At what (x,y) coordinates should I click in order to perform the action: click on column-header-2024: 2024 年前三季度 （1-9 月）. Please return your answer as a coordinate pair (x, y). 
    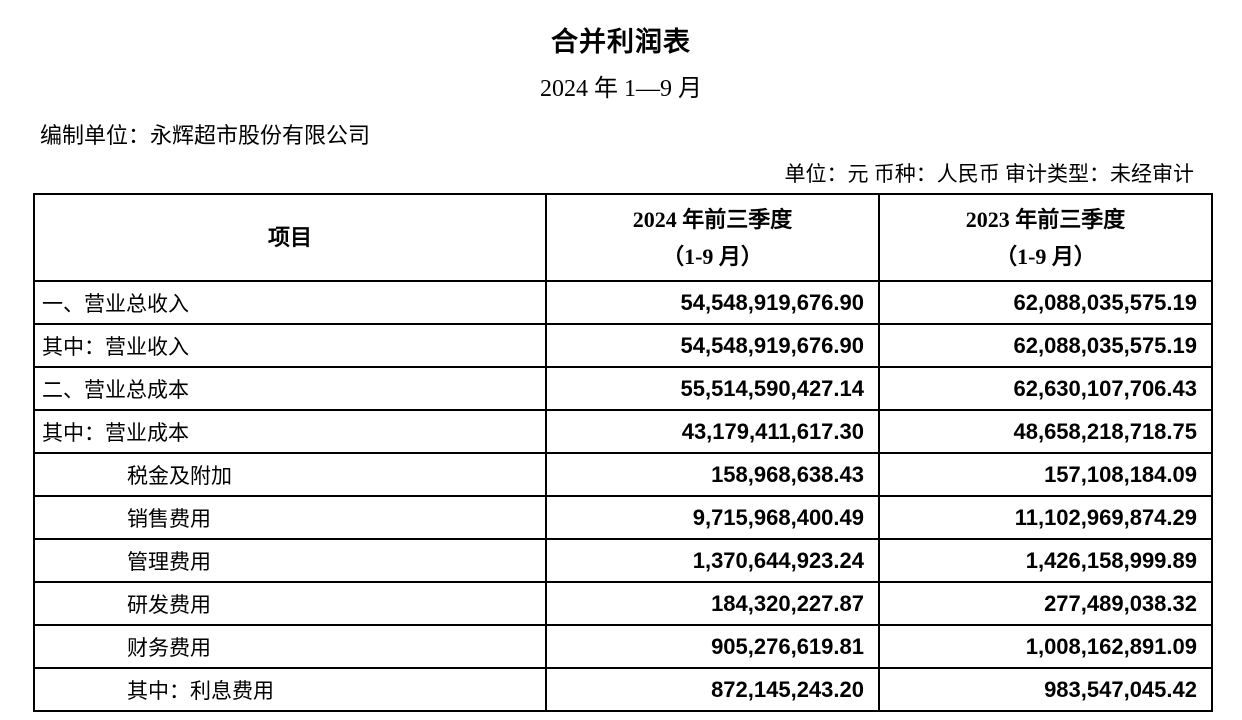
    Looking at the image, I should click on (712, 237).